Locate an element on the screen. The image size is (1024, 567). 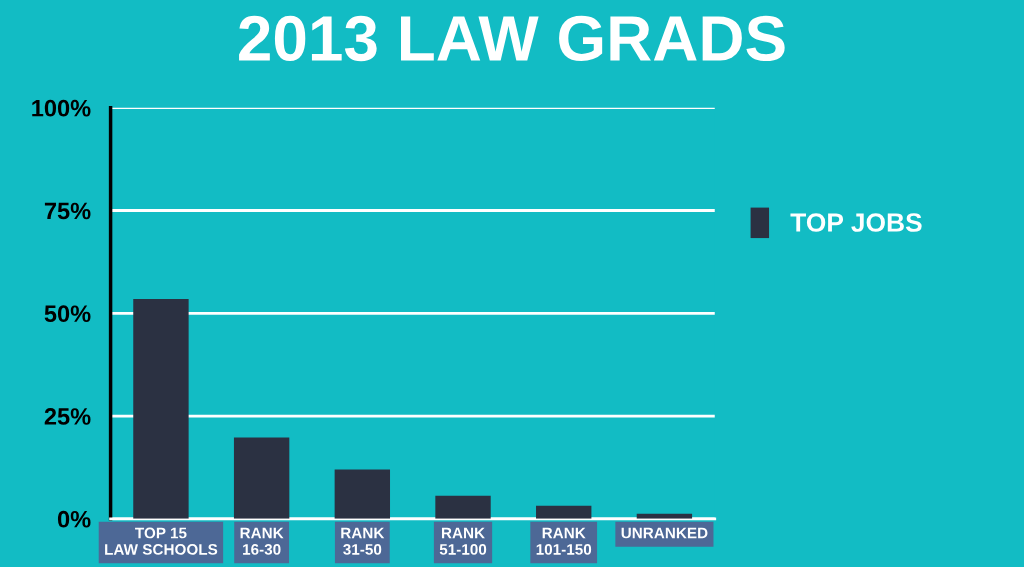
x-tick-label: TOP 15 LAW SCHOOLS is located at coordinates (161, 541).